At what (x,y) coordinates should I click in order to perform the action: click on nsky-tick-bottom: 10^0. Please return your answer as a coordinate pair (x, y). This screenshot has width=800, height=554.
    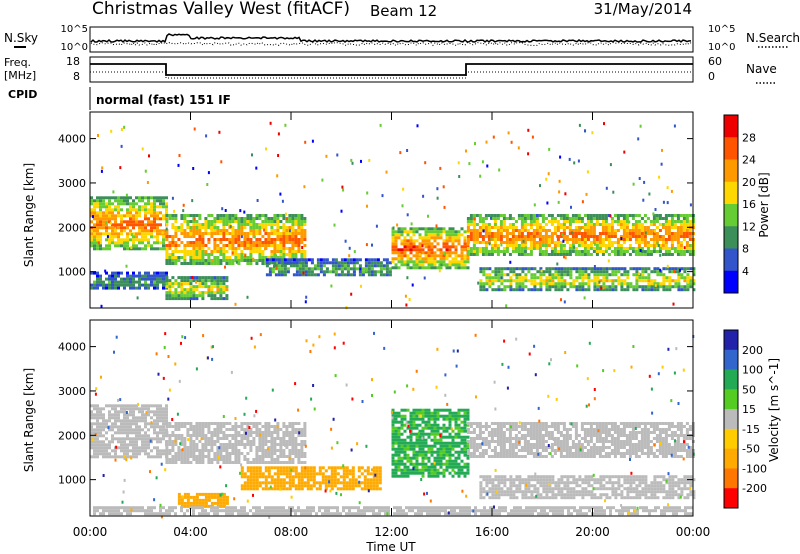
    Looking at the image, I should click on (74, 47).